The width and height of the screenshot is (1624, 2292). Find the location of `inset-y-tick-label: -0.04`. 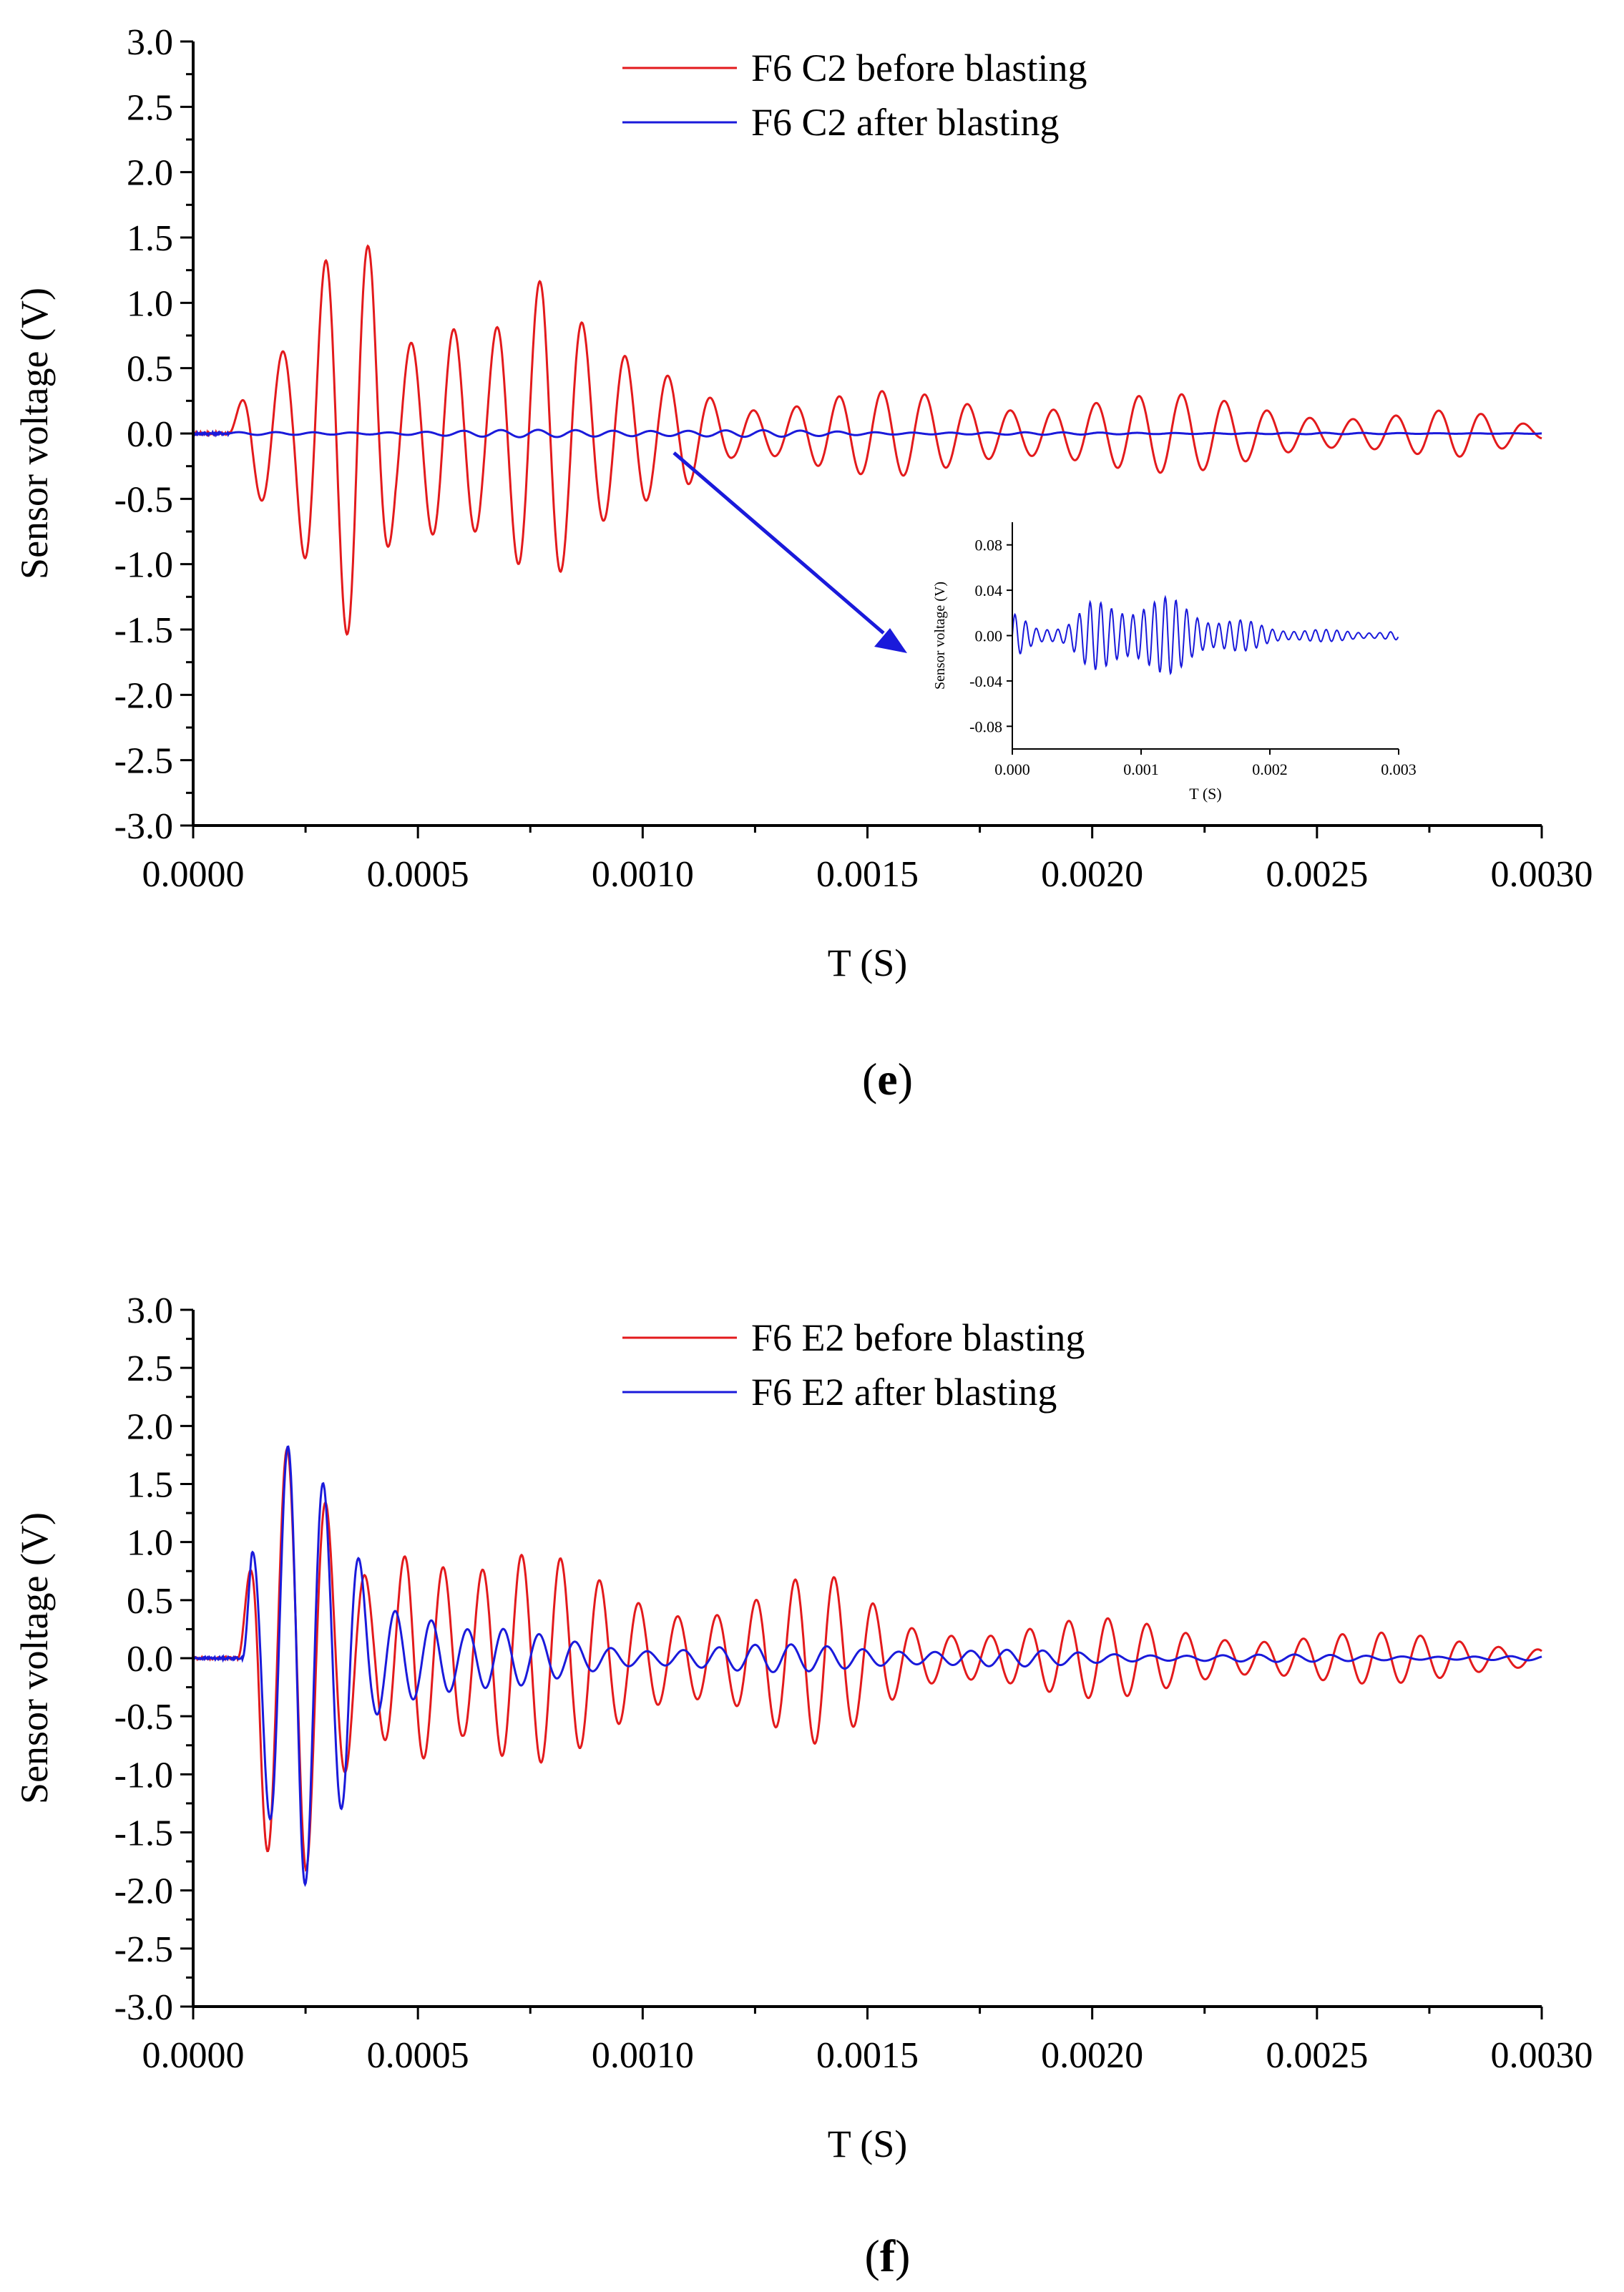

inset-y-tick-label: -0.04 is located at coordinates (985, 681).